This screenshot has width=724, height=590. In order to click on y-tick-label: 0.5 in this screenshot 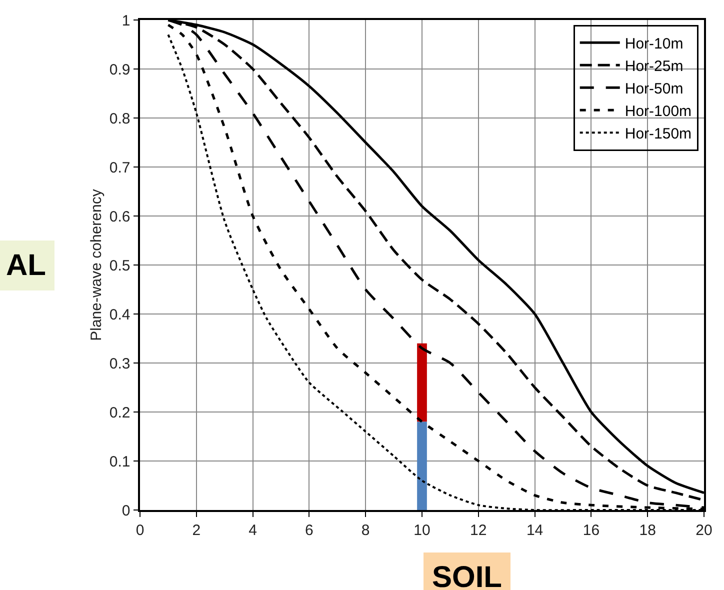, I will do `click(119, 265)`.